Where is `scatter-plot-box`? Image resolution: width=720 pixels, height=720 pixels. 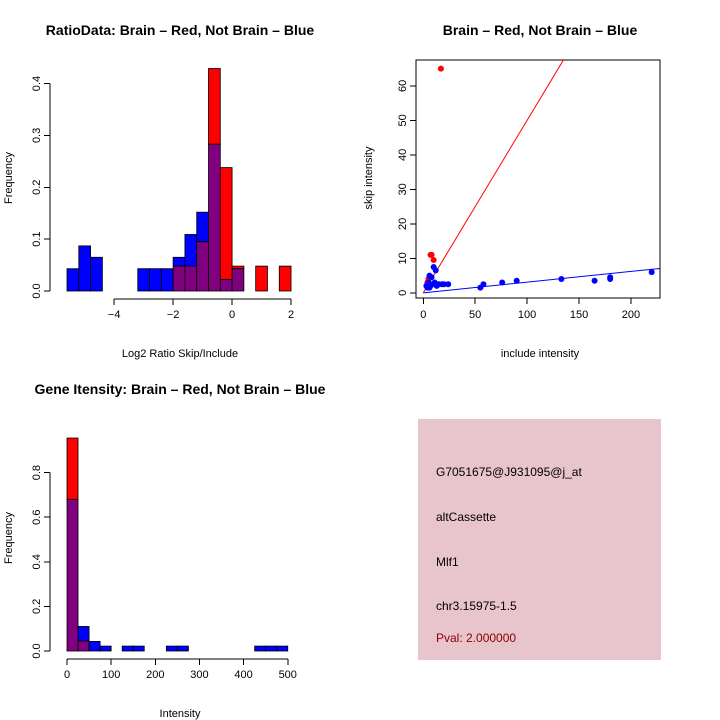 scatter-plot-box is located at coordinates (538, 179).